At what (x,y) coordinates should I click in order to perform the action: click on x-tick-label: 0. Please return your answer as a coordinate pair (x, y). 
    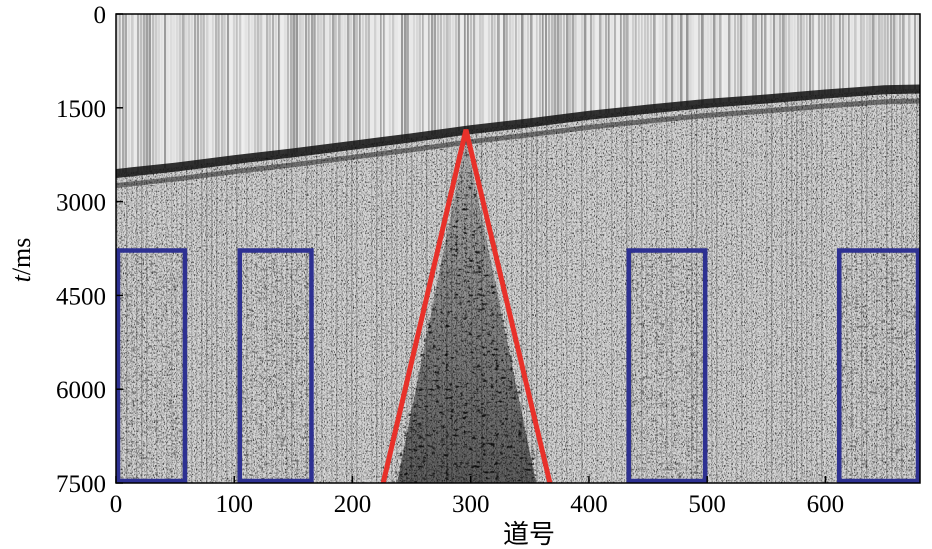
    Looking at the image, I should click on (116, 504).